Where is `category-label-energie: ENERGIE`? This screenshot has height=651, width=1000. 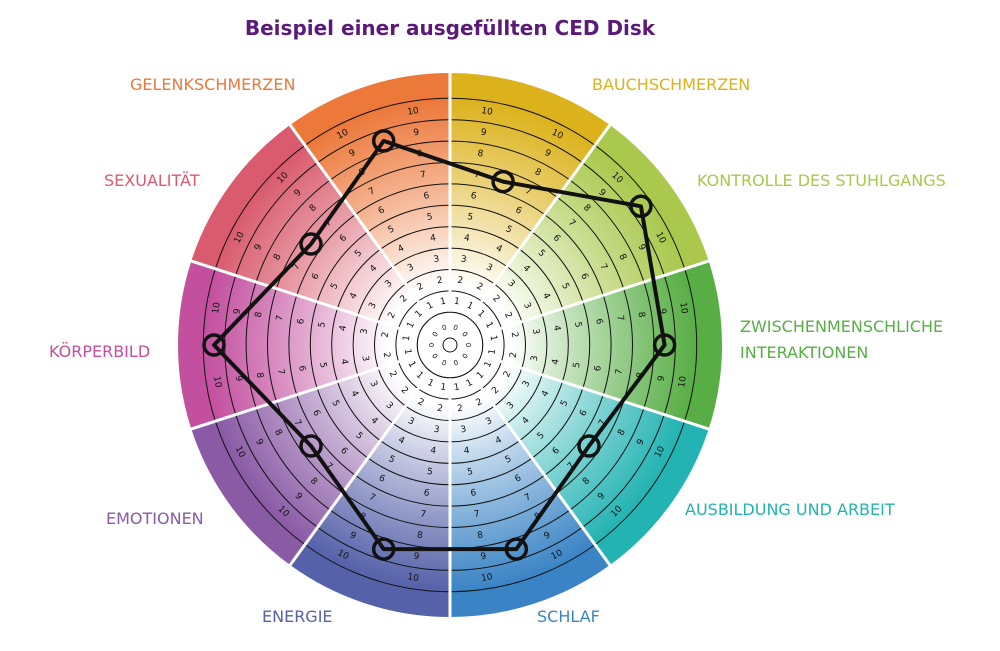 category-label-energie: ENERGIE is located at coordinates (297, 616).